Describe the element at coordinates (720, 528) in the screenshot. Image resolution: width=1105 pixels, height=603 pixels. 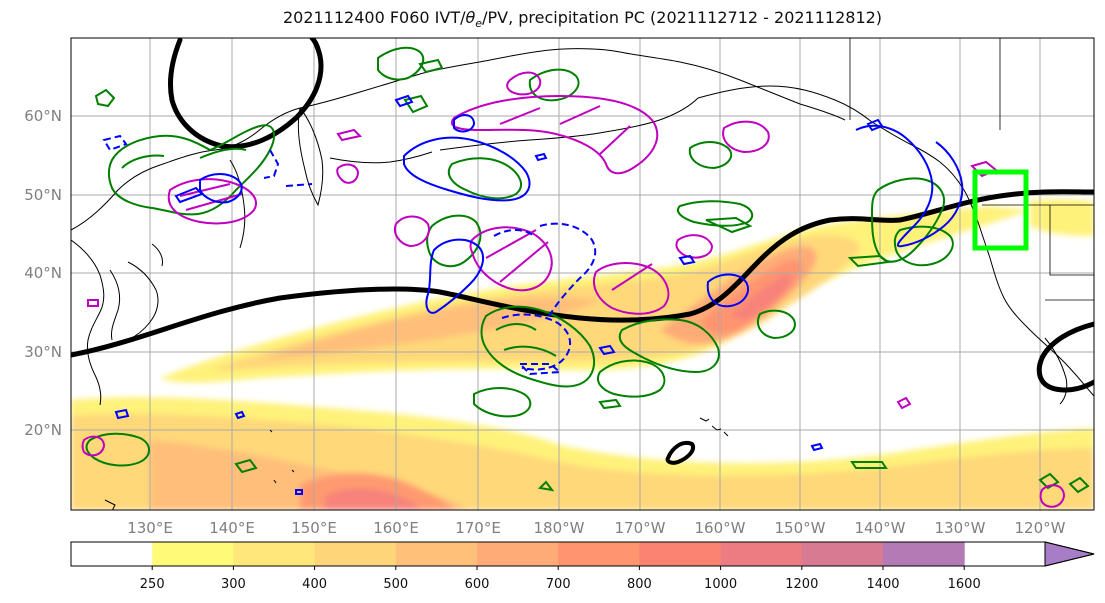
I see `lon-label: 160°W` at that location.